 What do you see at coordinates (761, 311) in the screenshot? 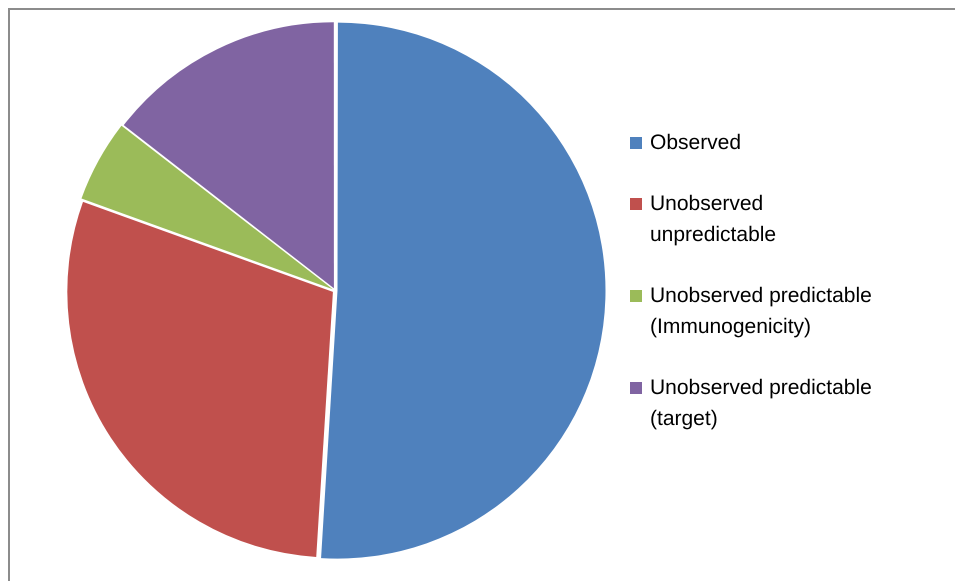
I see `legend-label: Unobserved predictable (Immunogenicity)` at bounding box center [761, 311].